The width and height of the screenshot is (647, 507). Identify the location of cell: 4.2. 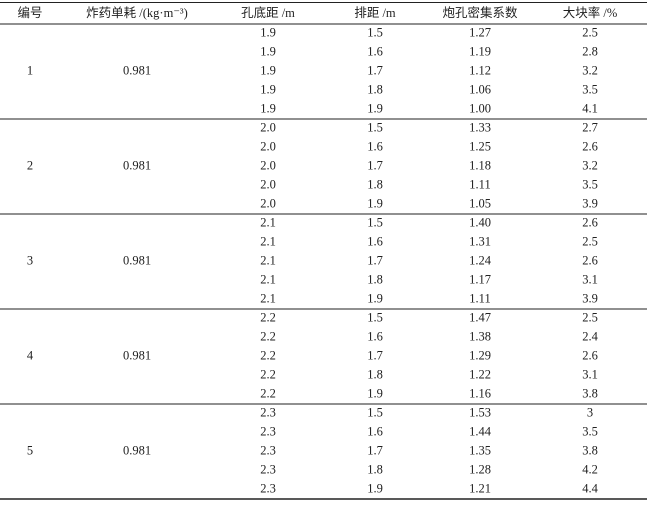
(590, 469).